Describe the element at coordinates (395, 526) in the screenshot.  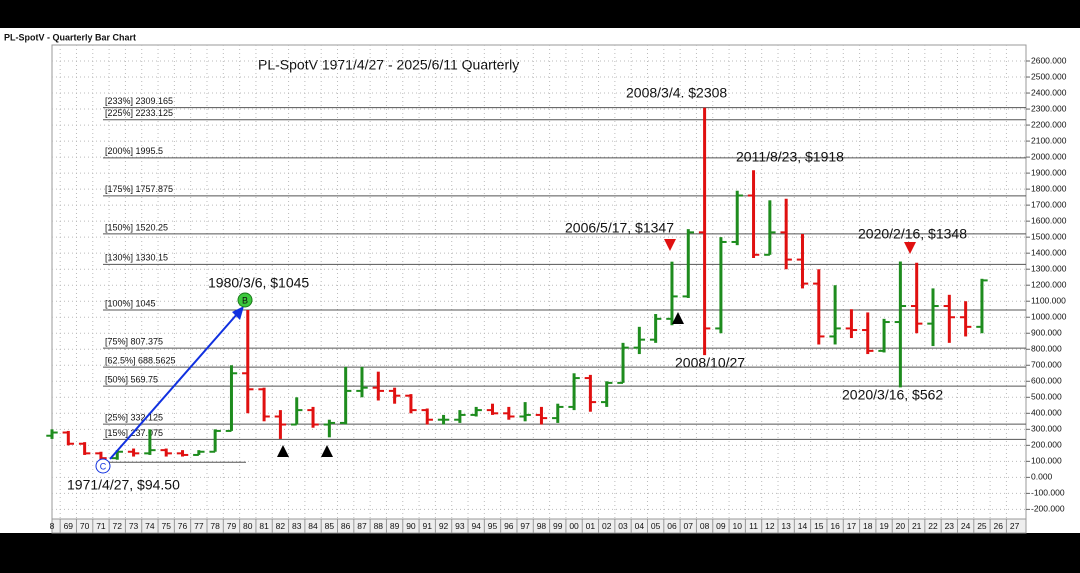
I see `x-tick-label: 89` at that location.